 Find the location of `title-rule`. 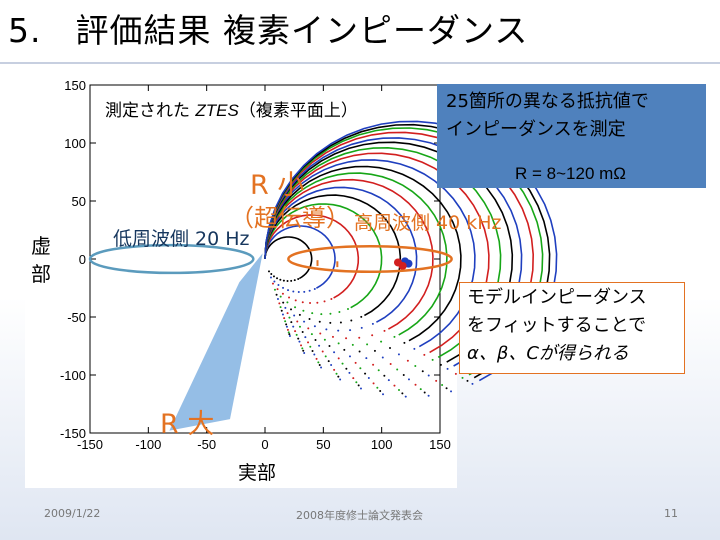

title-rule is located at coordinates (360, 63).